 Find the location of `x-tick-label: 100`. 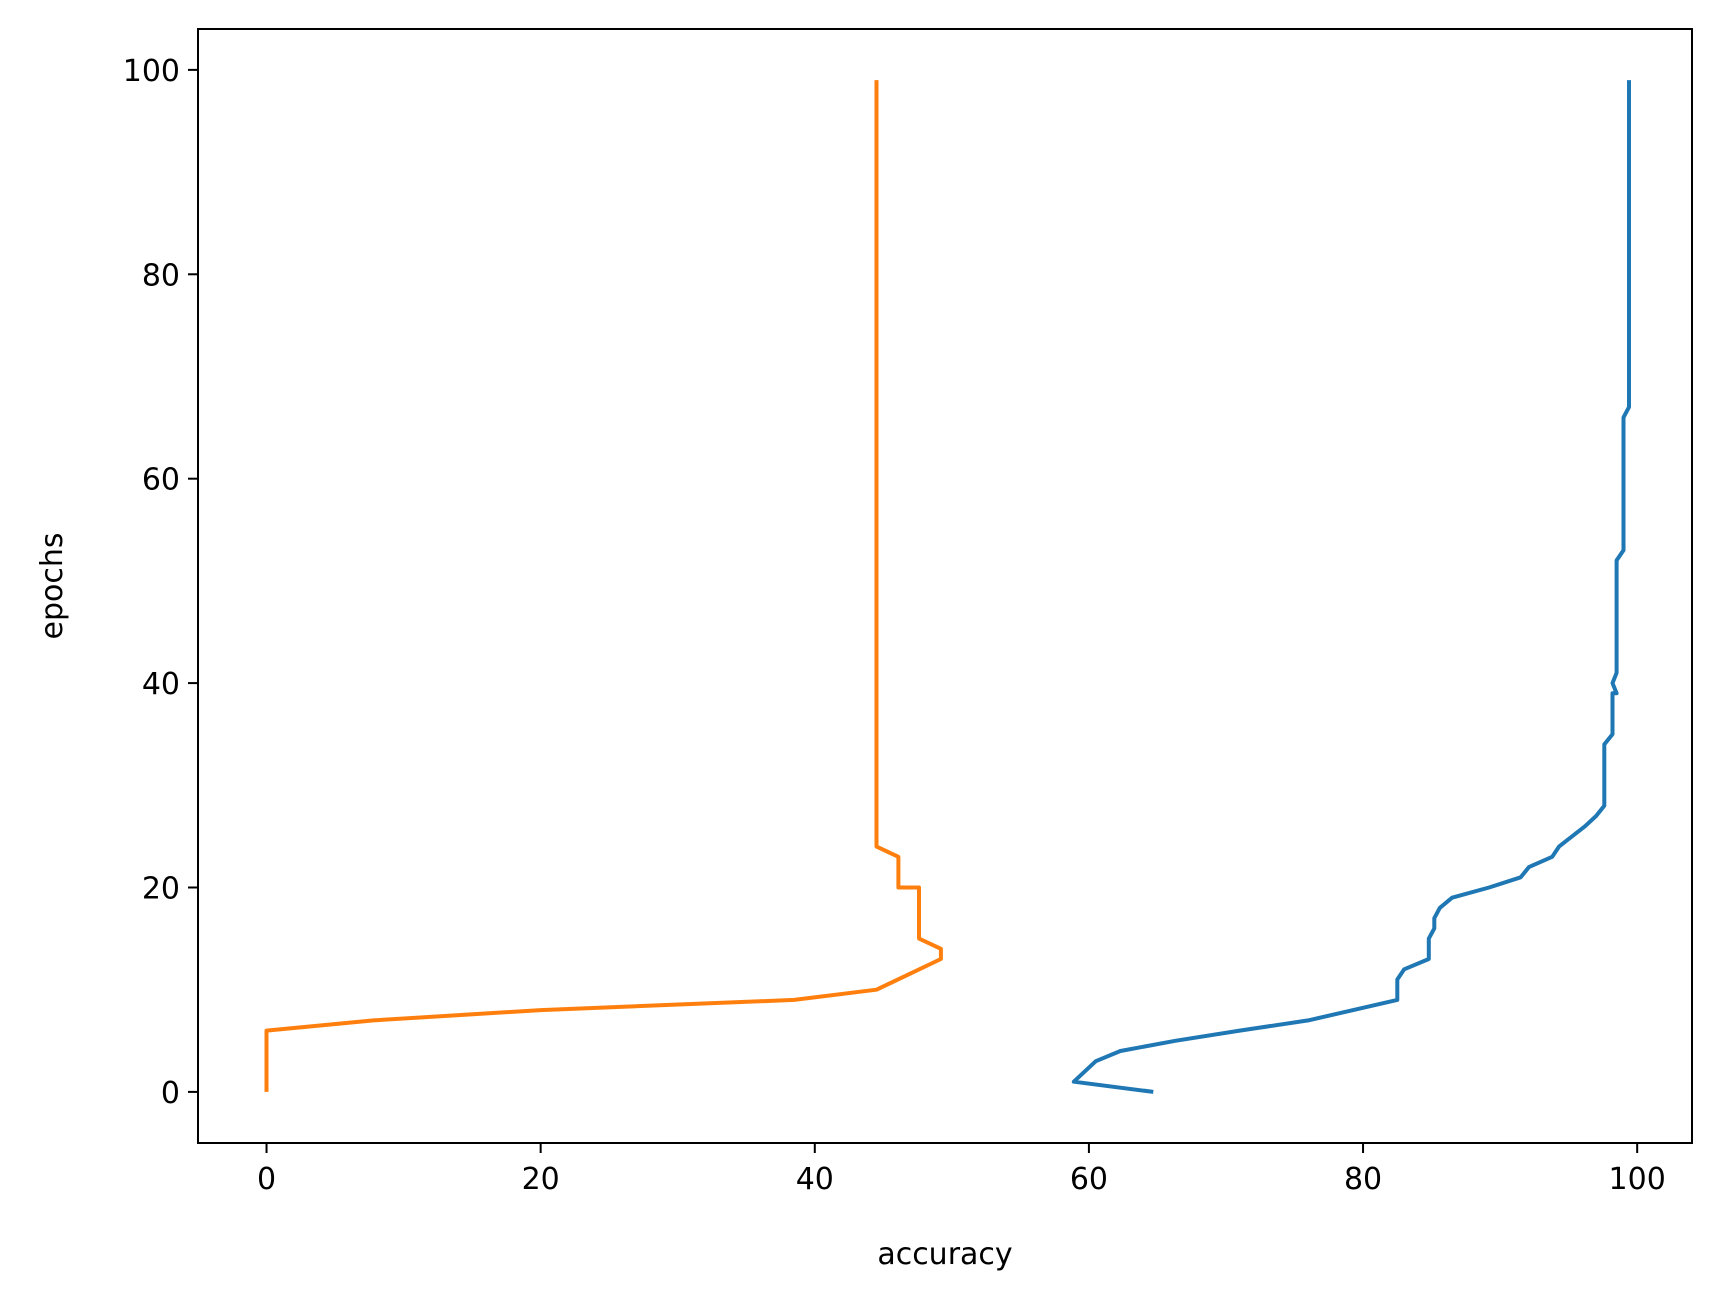

x-tick-label: 100 is located at coordinates (1637, 1179).